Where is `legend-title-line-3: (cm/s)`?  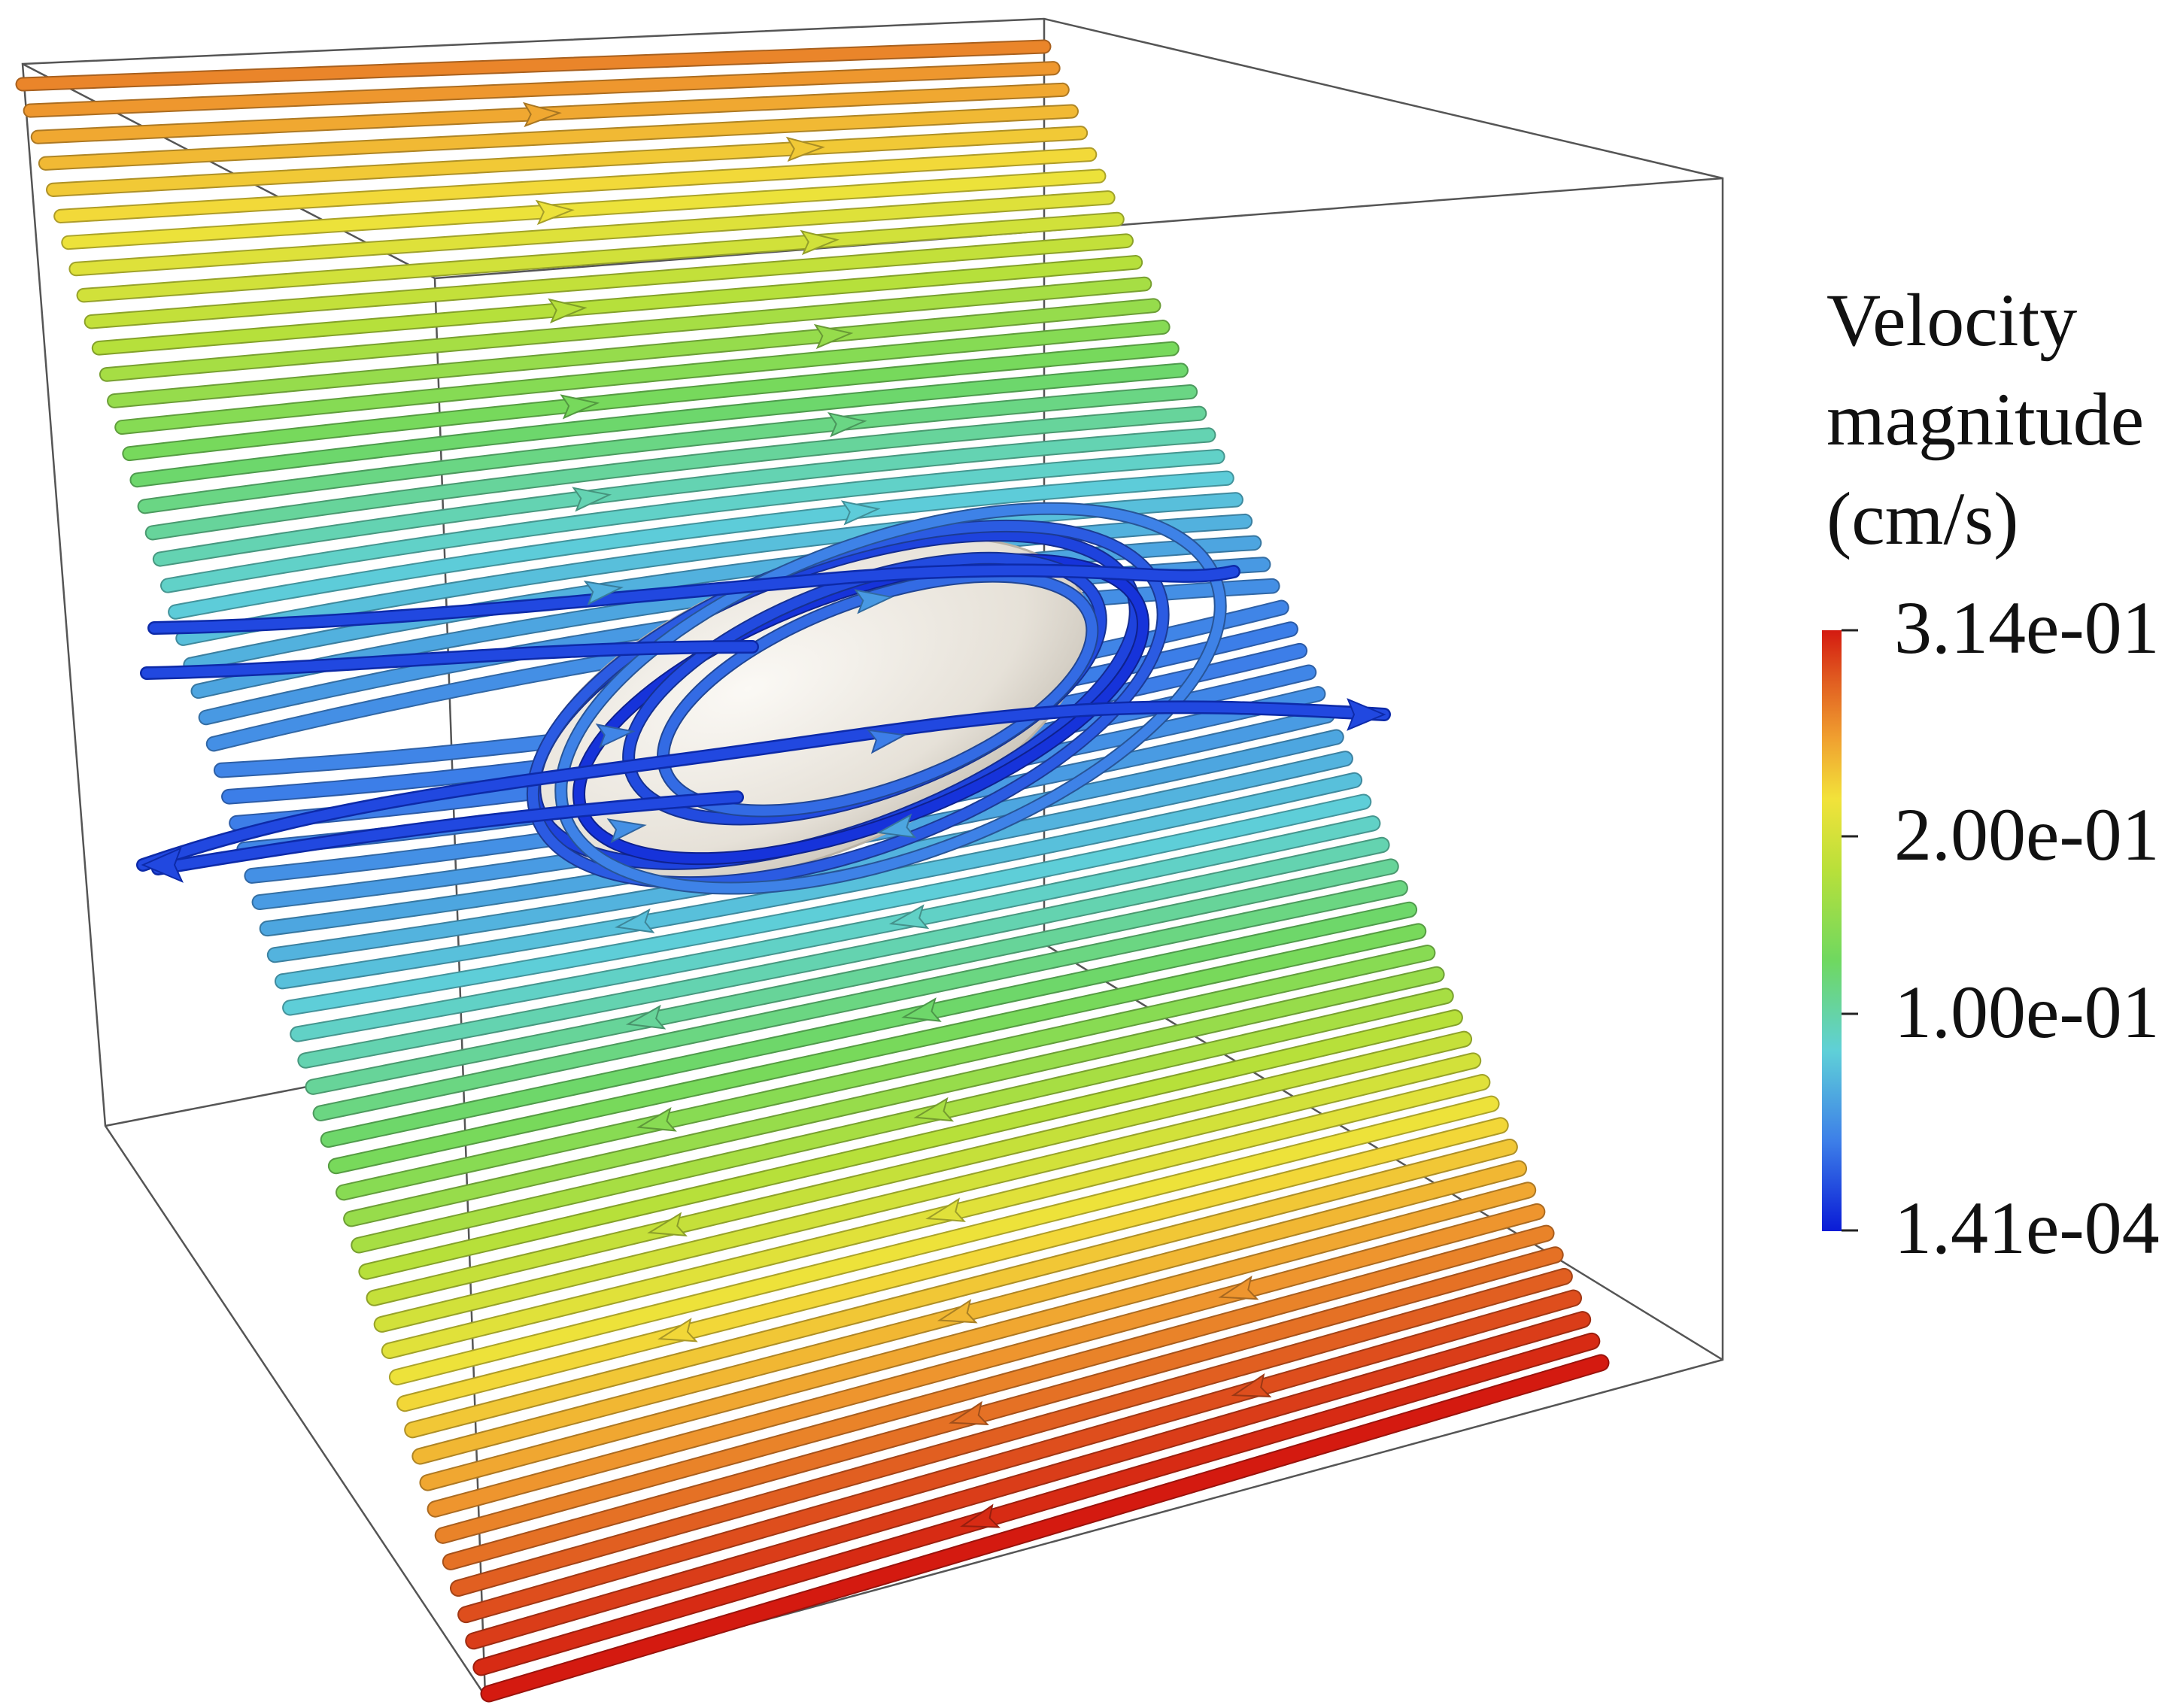 legend-title-line-3: (cm/s) is located at coordinates (1922, 518).